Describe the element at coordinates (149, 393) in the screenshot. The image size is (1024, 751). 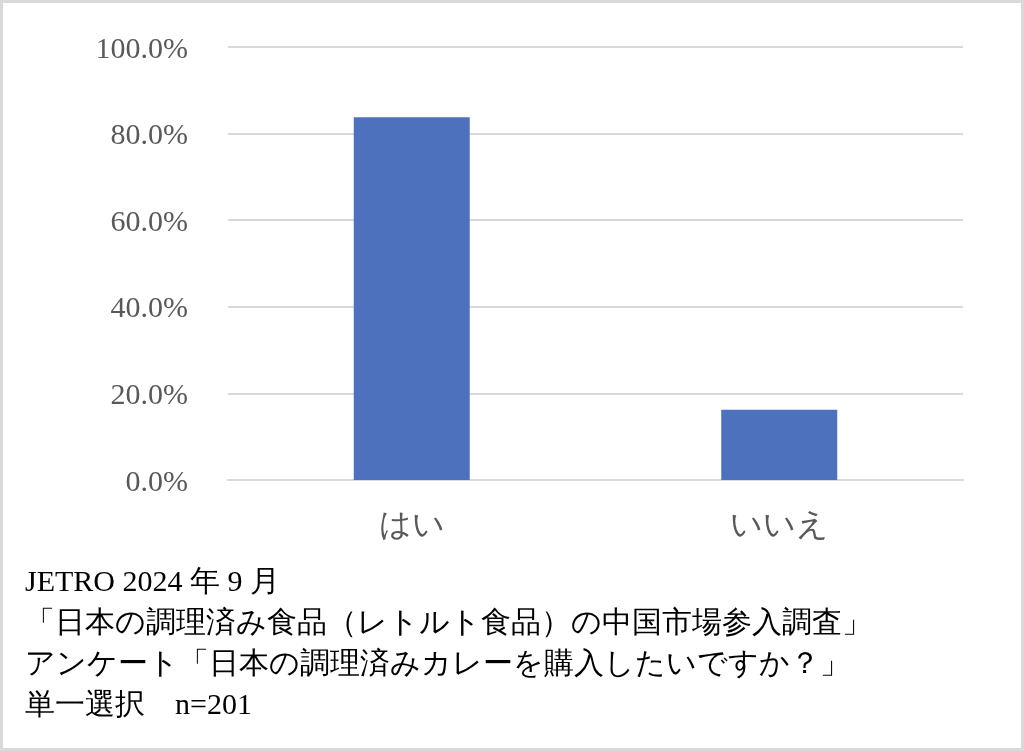
I see `y-tick-label: 20.0%` at that location.